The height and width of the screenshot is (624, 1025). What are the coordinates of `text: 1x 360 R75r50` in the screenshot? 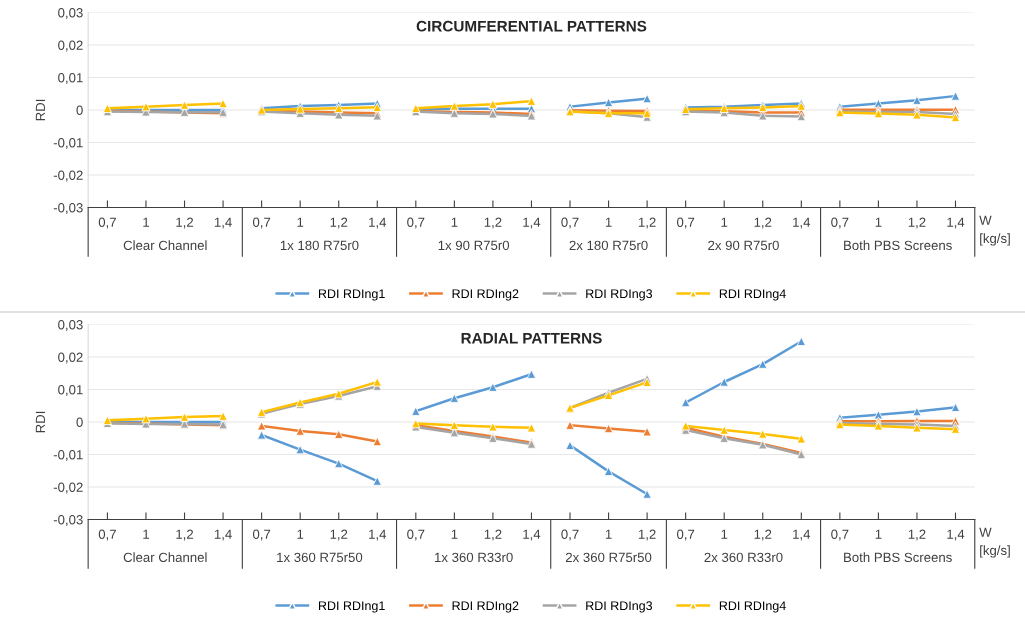 It's located at (320, 557).